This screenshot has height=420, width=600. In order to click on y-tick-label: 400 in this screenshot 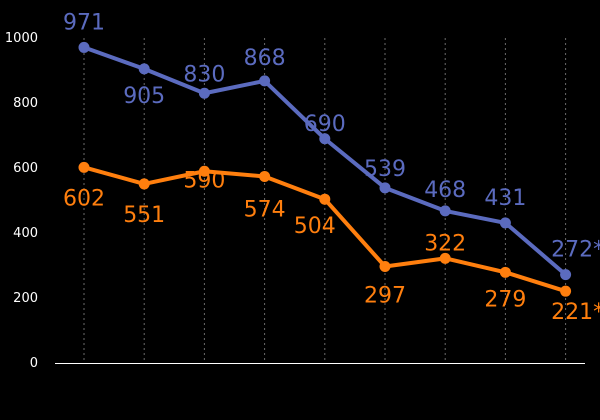, I will do `click(25, 233)`.